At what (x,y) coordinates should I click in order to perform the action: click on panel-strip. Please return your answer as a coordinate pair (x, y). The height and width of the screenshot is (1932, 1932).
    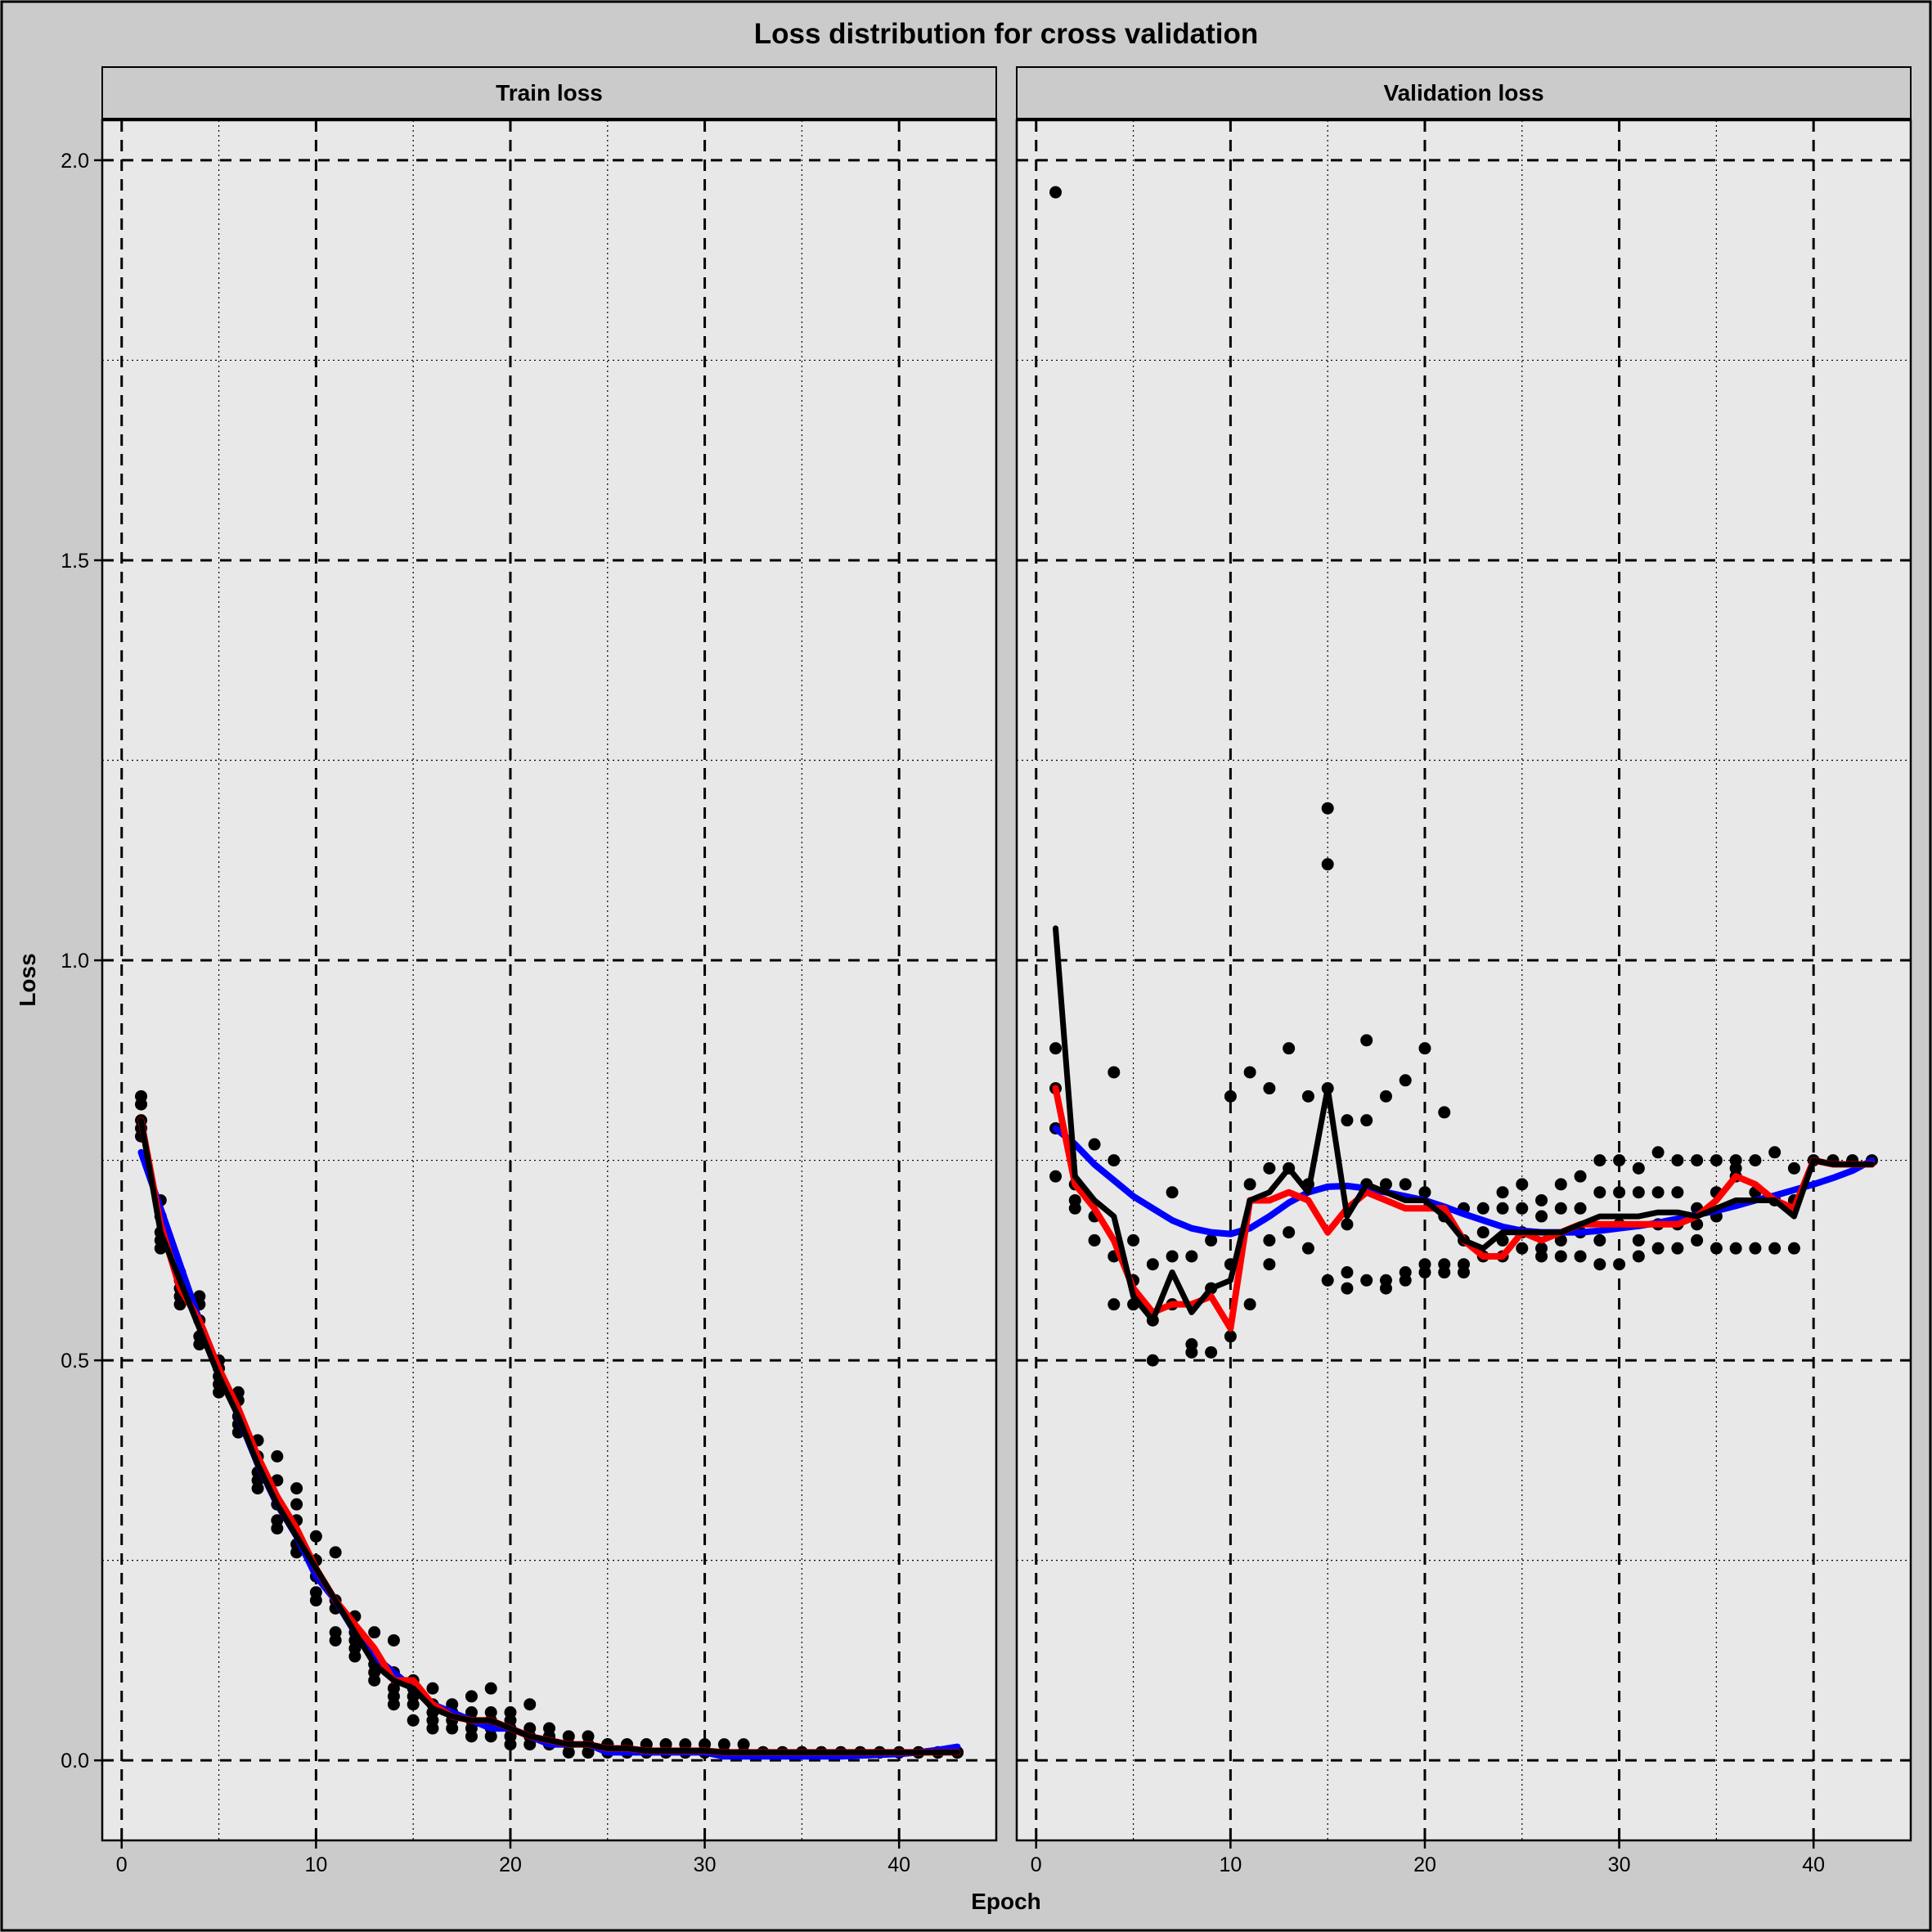
    Looking at the image, I should click on (1464, 92).